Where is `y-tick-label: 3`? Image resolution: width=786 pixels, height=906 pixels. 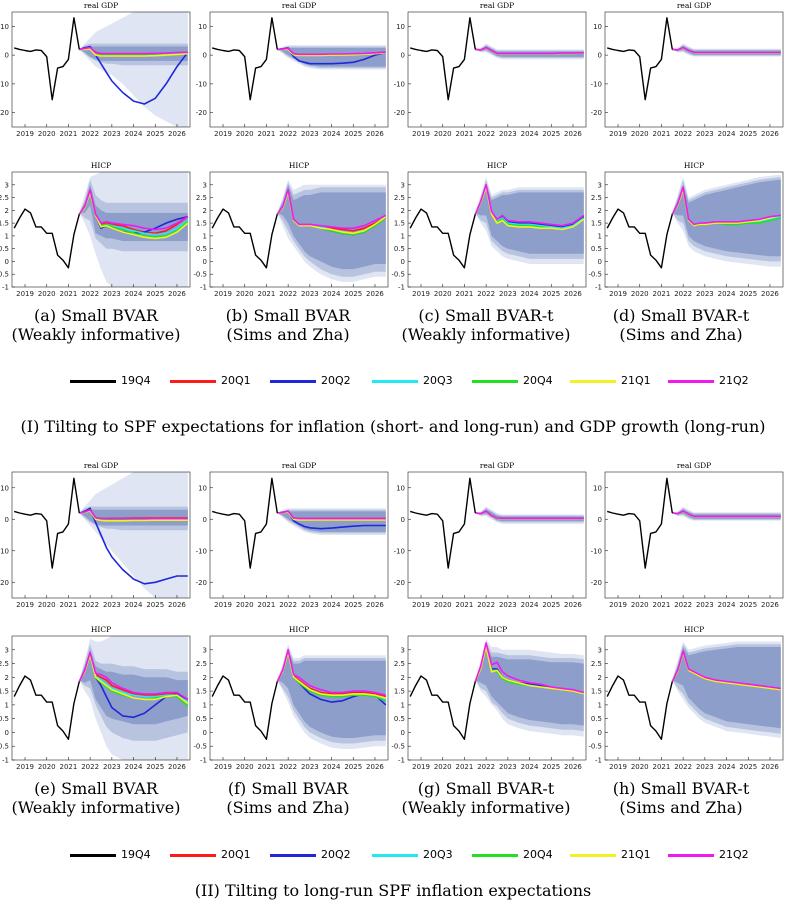
y-tick-label: 3 is located at coordinates (205, 650).